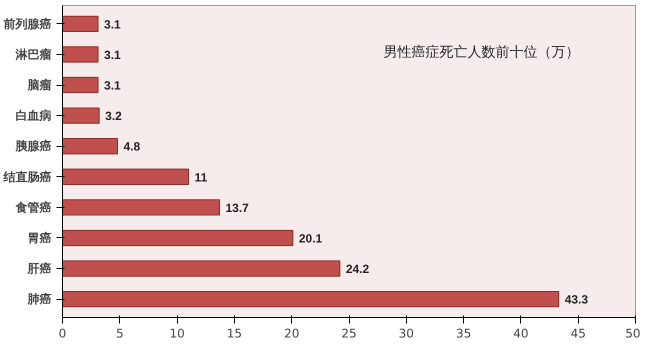 The height and width of the screenshot is (349, 649). I want to click on y-tick-label: 胰腺癌, so click(33, 146).